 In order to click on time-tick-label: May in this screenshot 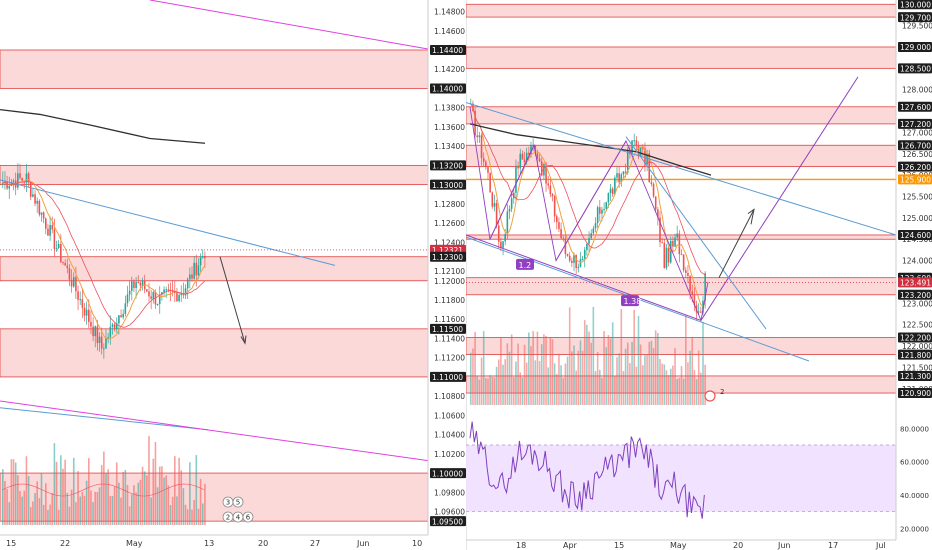, I will do `click(678, 545)`.